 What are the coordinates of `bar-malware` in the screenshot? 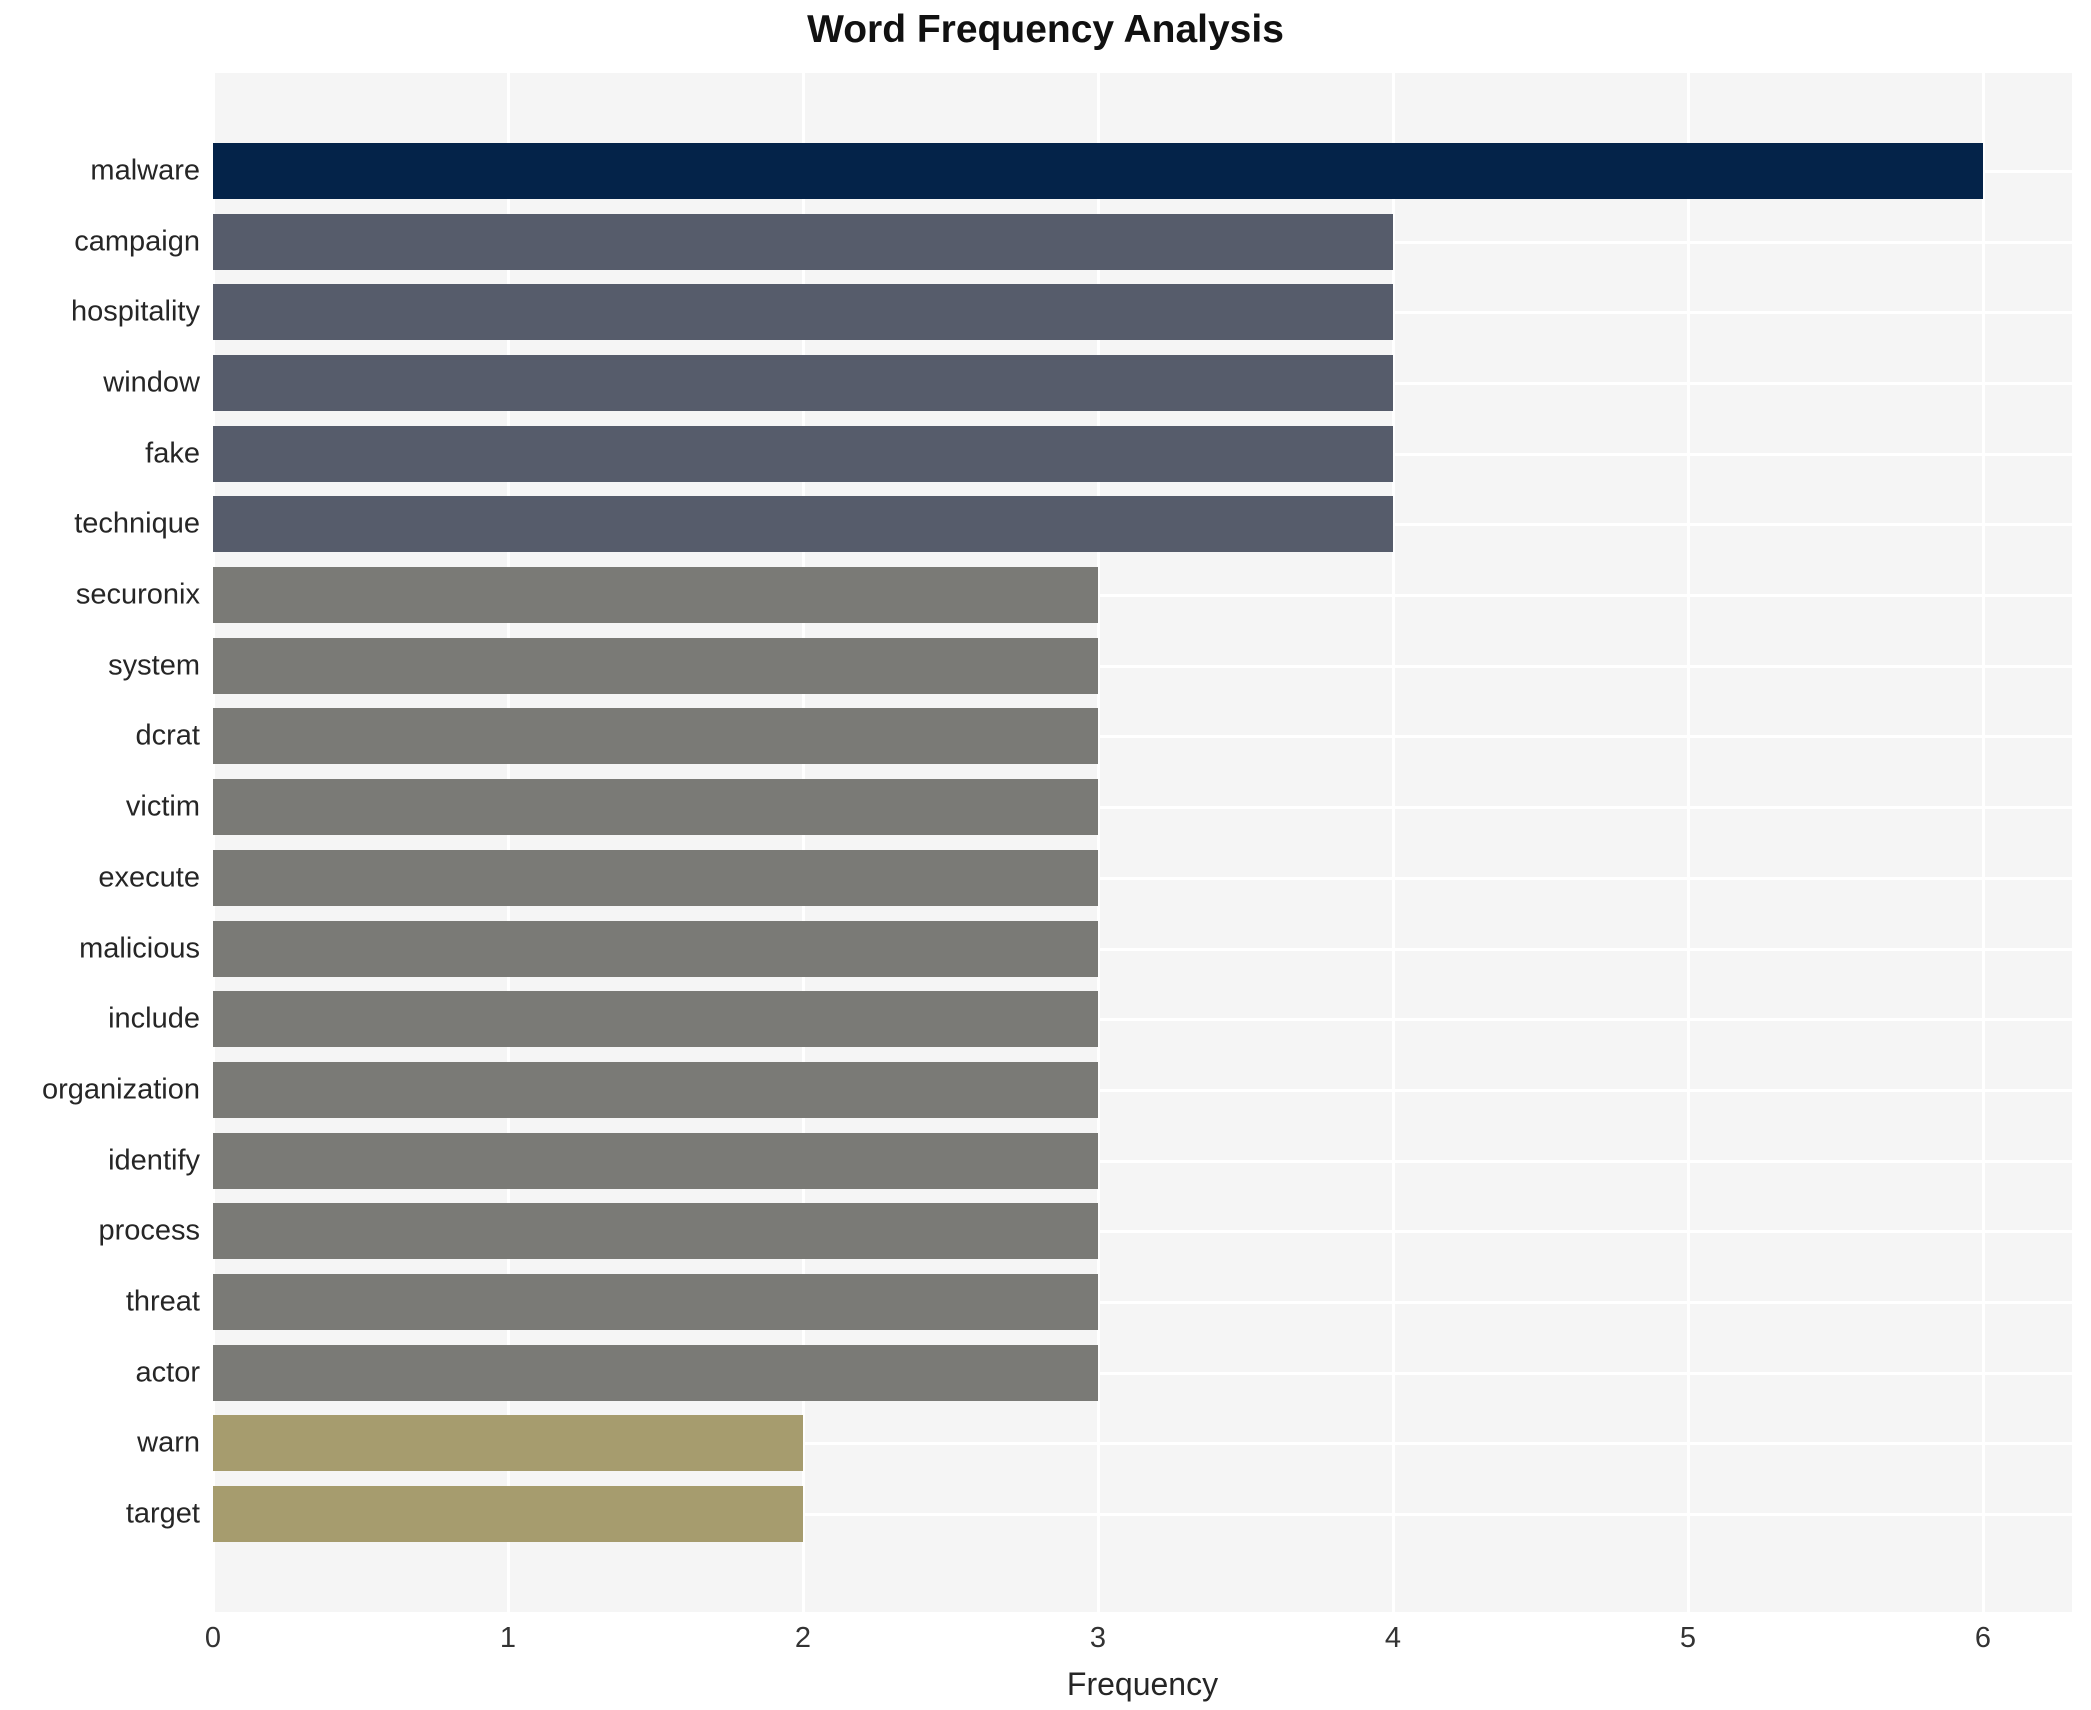 It's located at (1098, 171).